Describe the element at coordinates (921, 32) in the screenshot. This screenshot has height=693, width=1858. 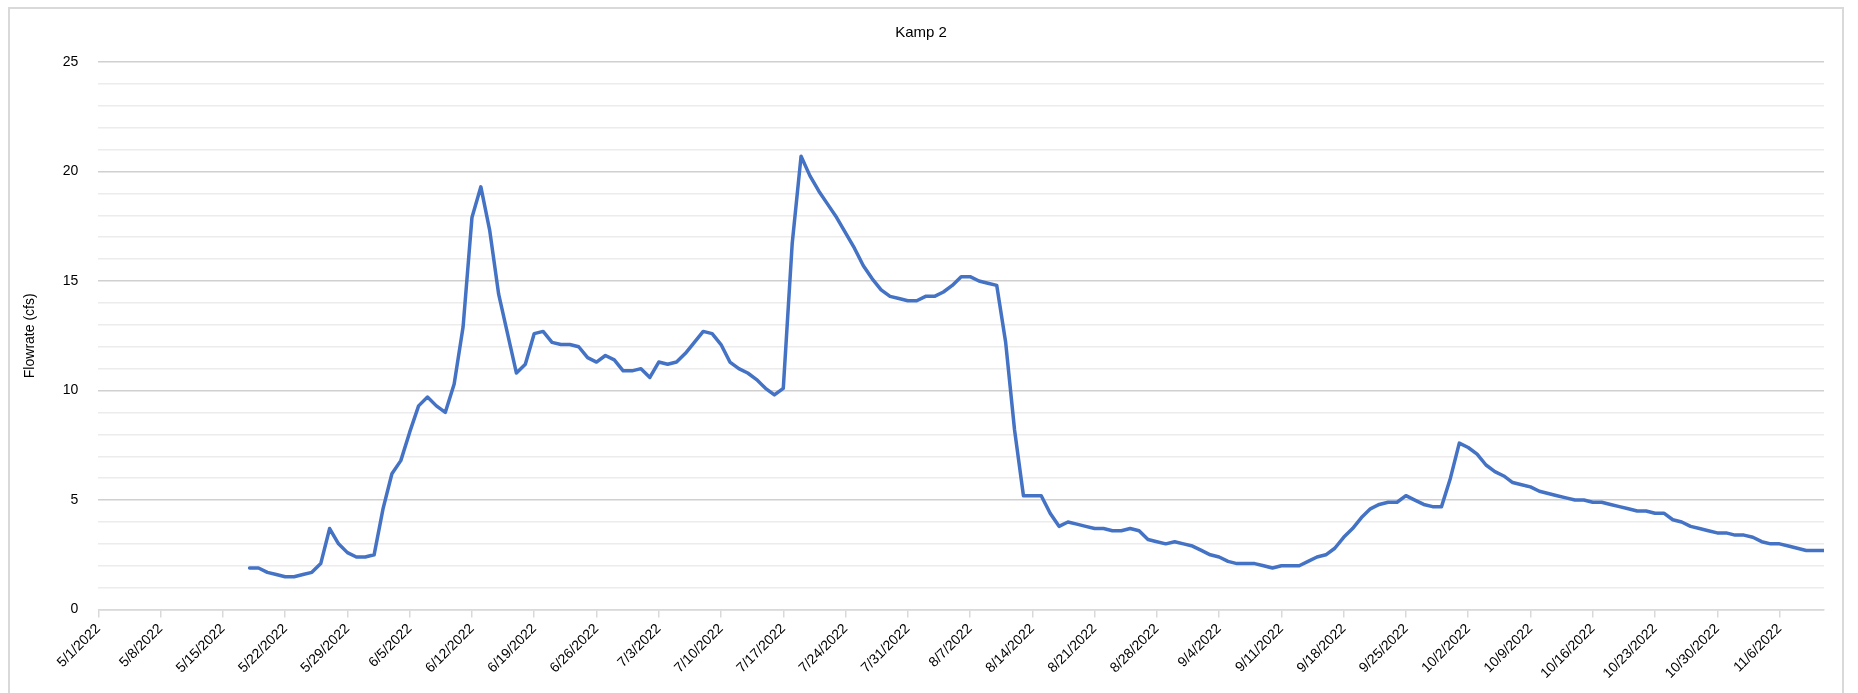
I see `chart-title: Kamp 2` at that location.